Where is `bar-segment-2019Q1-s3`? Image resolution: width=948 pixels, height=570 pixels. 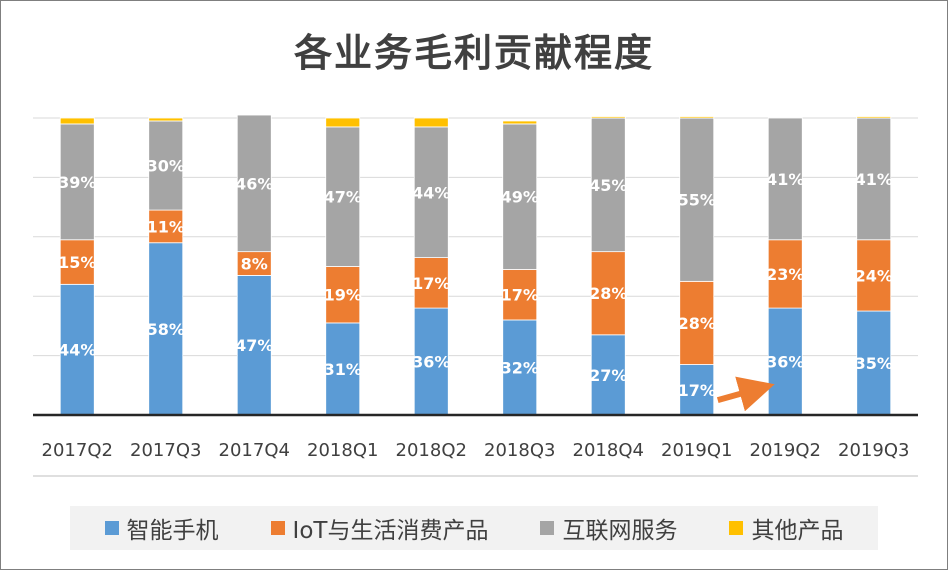
bar-segment-2019Q1-s3 is located at coordinates (697, 117).